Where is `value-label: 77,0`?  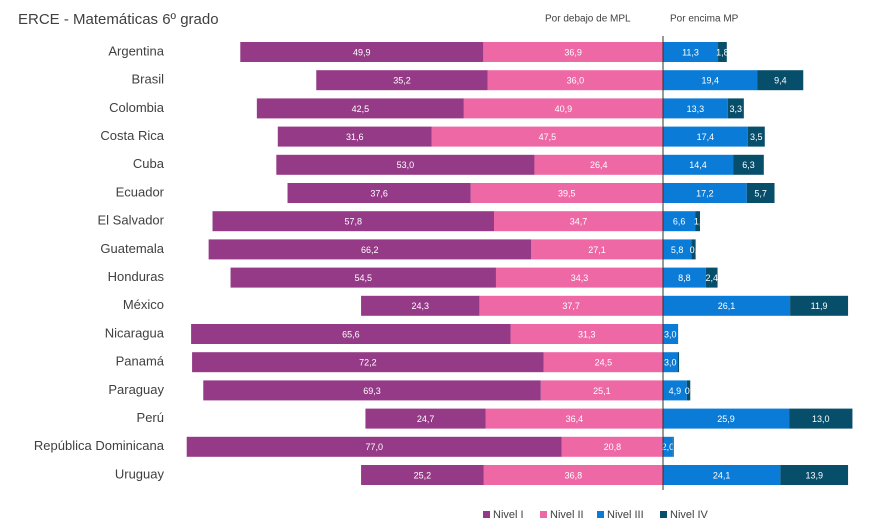 value-label: 77,0 is located at coordinates (374, 447).